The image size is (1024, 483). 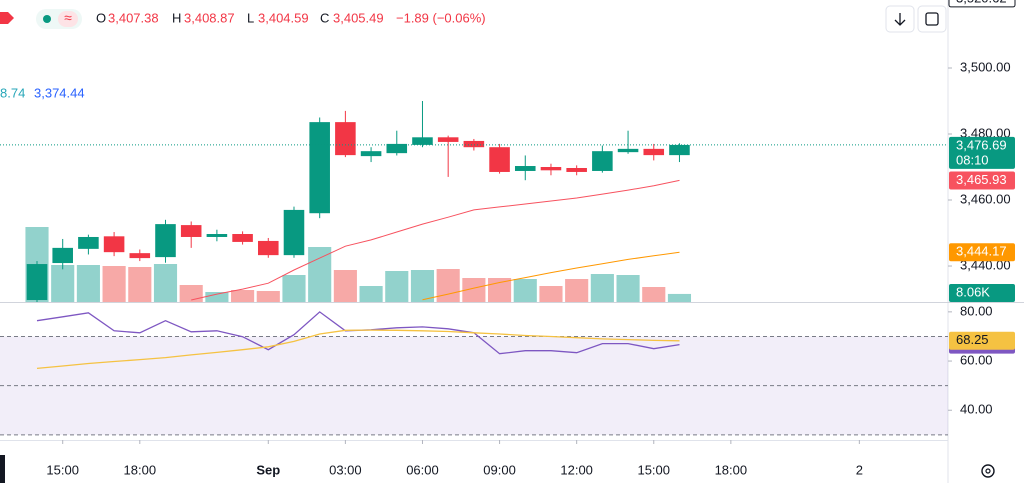 I want to click on high-label: H, so click(x=176, y=17).